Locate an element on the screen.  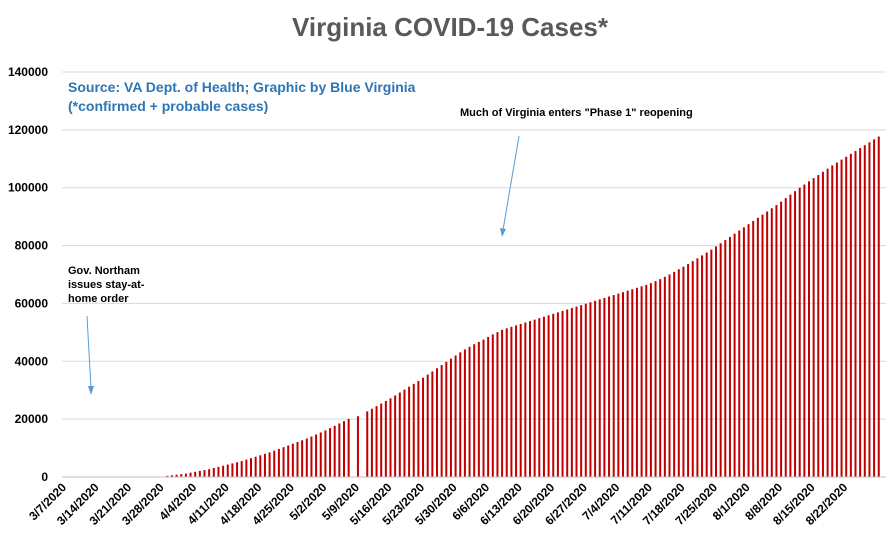
chart-subtitle-line-2: (*confirmed + probable cases) is located at coordinates (168, 106).